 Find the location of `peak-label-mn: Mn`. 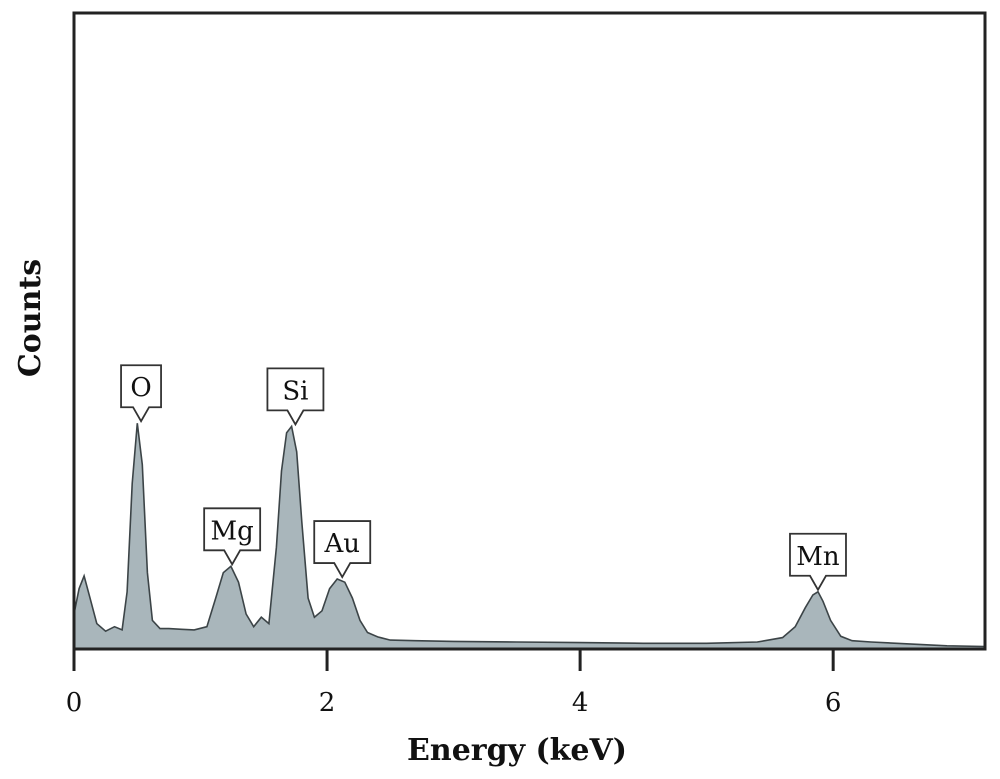

peak-label-mn: Mn is located at coordinates (818, 562).